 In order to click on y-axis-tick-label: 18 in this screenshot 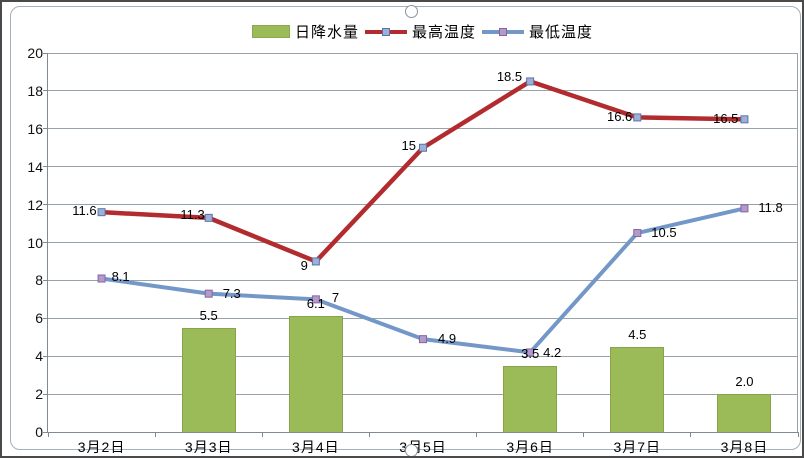, I will do `click(35, 90)`.